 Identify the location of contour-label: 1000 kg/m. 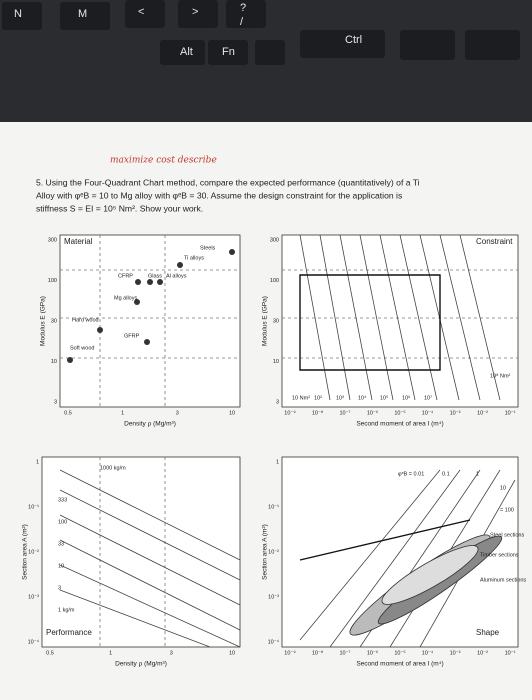
(113, 468).